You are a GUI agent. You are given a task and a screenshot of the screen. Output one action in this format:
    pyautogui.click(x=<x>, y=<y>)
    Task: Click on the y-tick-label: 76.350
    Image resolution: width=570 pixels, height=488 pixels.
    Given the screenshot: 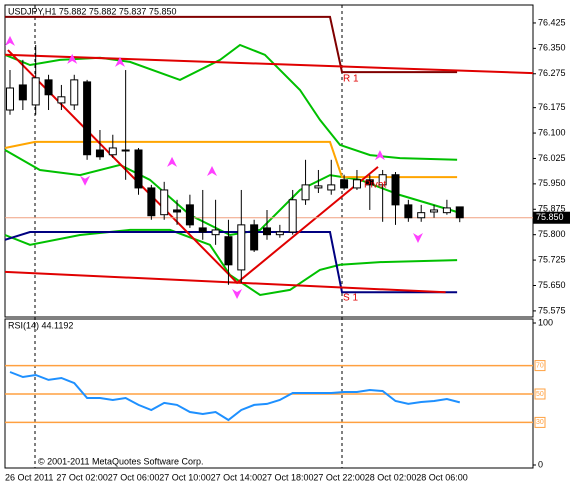 What is the action you would take?
    pyautogui.click(x=552, y=48)
    